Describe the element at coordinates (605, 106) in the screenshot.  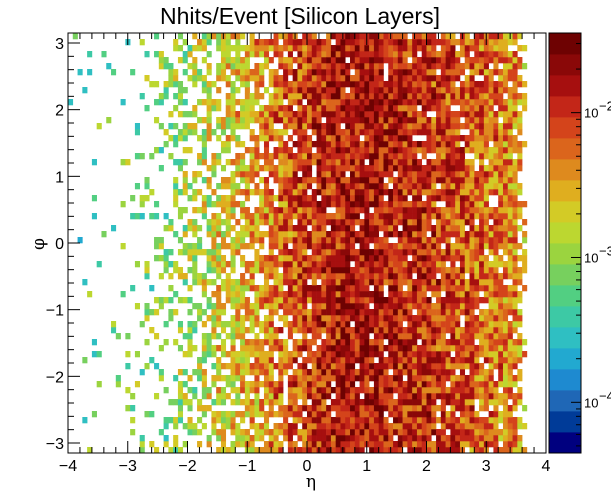
I see `colorbar-tick-exponent: −2` at that location.